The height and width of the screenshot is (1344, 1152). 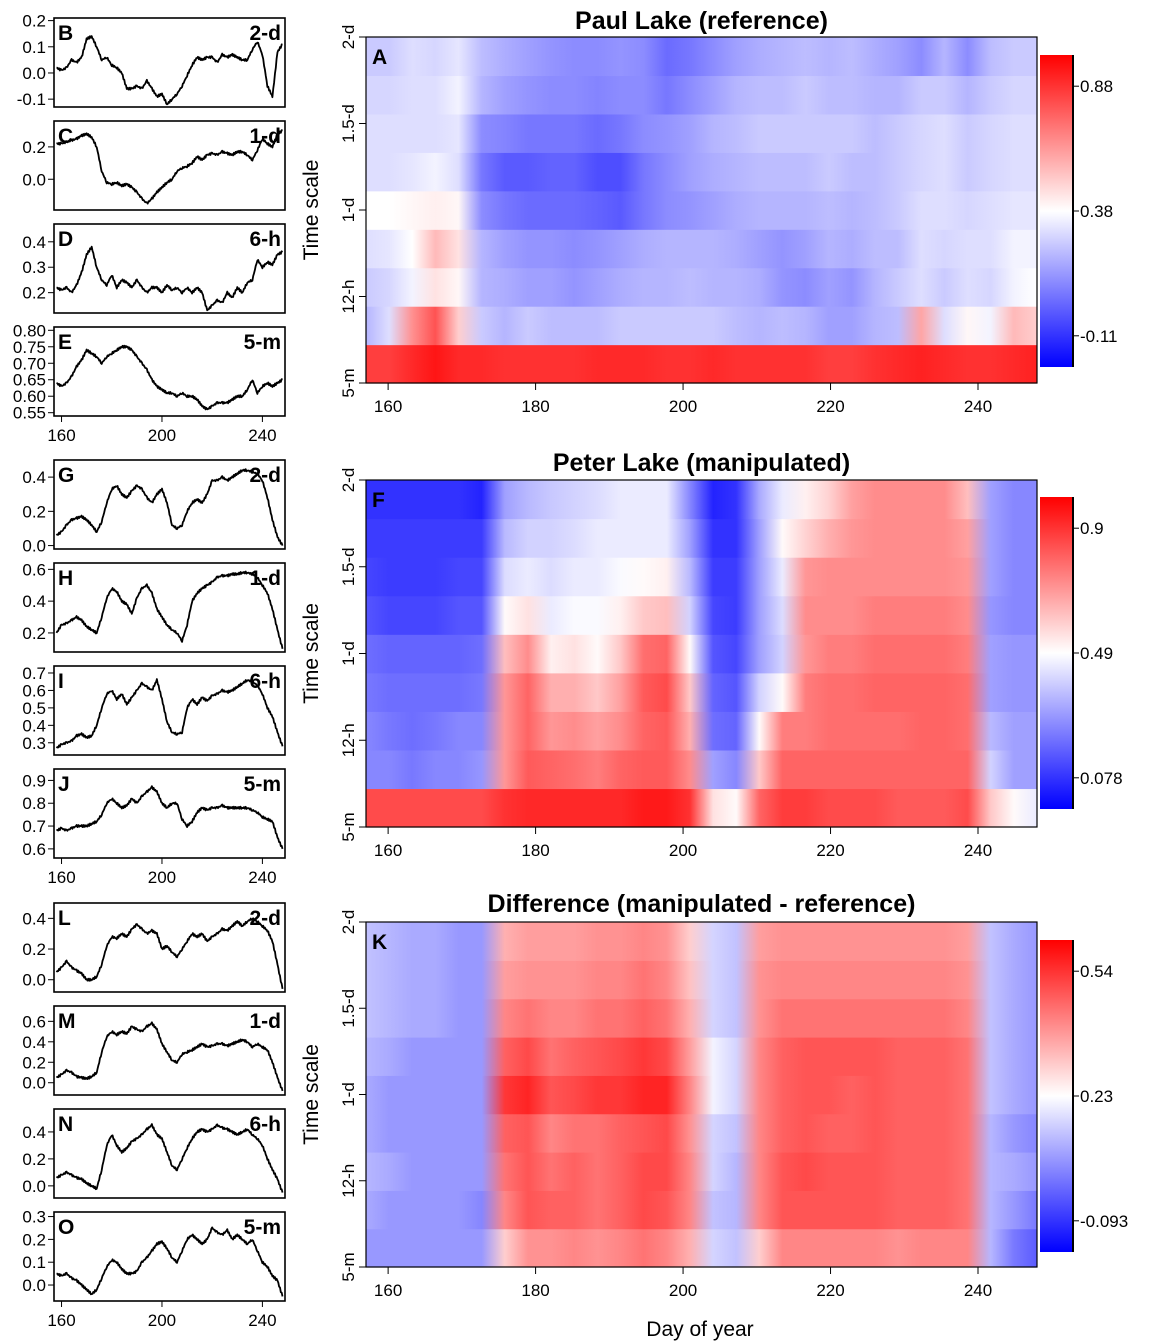 I want to click on y-tick-label: 0.55, so click(x=29, y=413).